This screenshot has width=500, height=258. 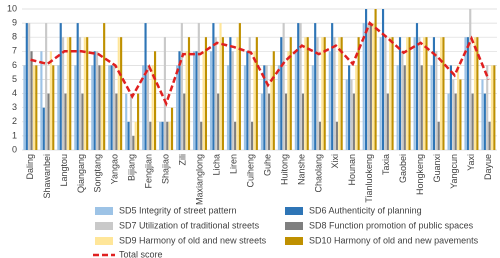 I want to click on y-tick-label: 2, so click(x=14, y=121).